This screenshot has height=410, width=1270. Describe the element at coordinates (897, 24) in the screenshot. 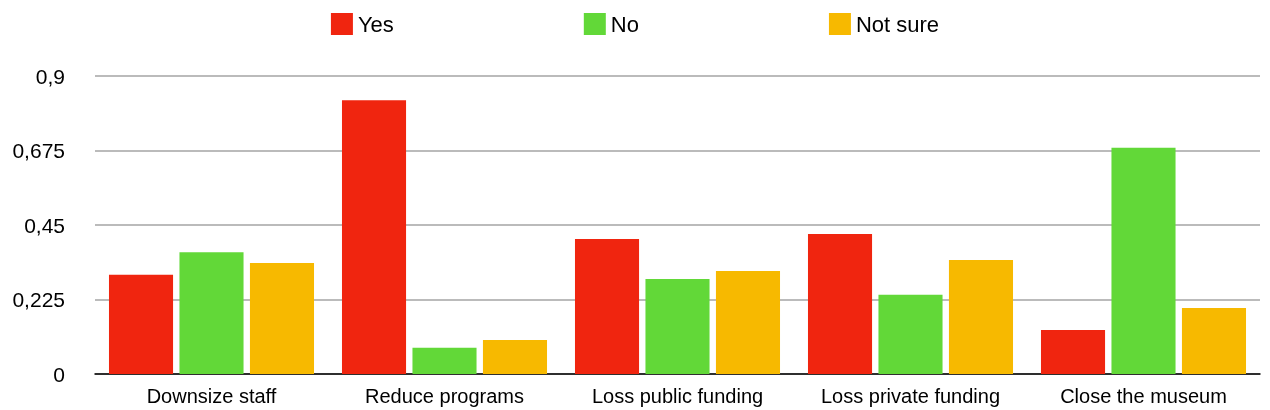

I see `legend-label: Not sure` at that location.